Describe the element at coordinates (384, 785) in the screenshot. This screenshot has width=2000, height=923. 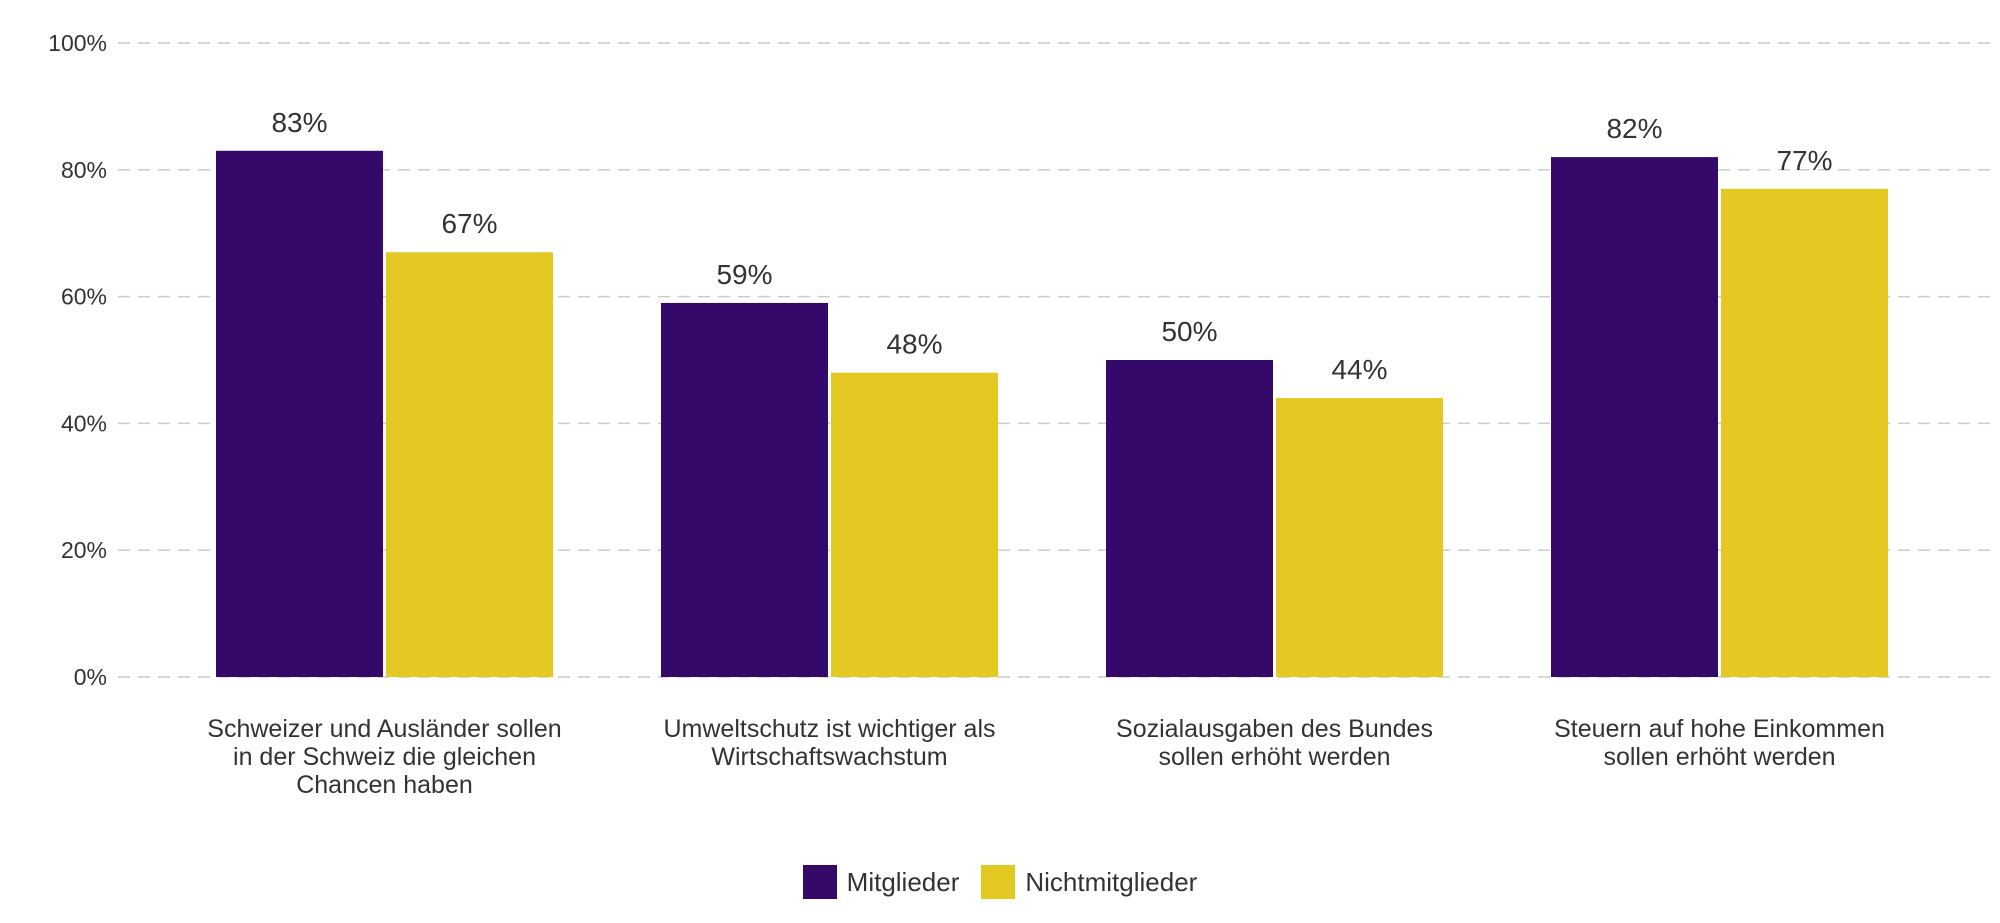
I see `x-category-label: Chancen haben` at that location.